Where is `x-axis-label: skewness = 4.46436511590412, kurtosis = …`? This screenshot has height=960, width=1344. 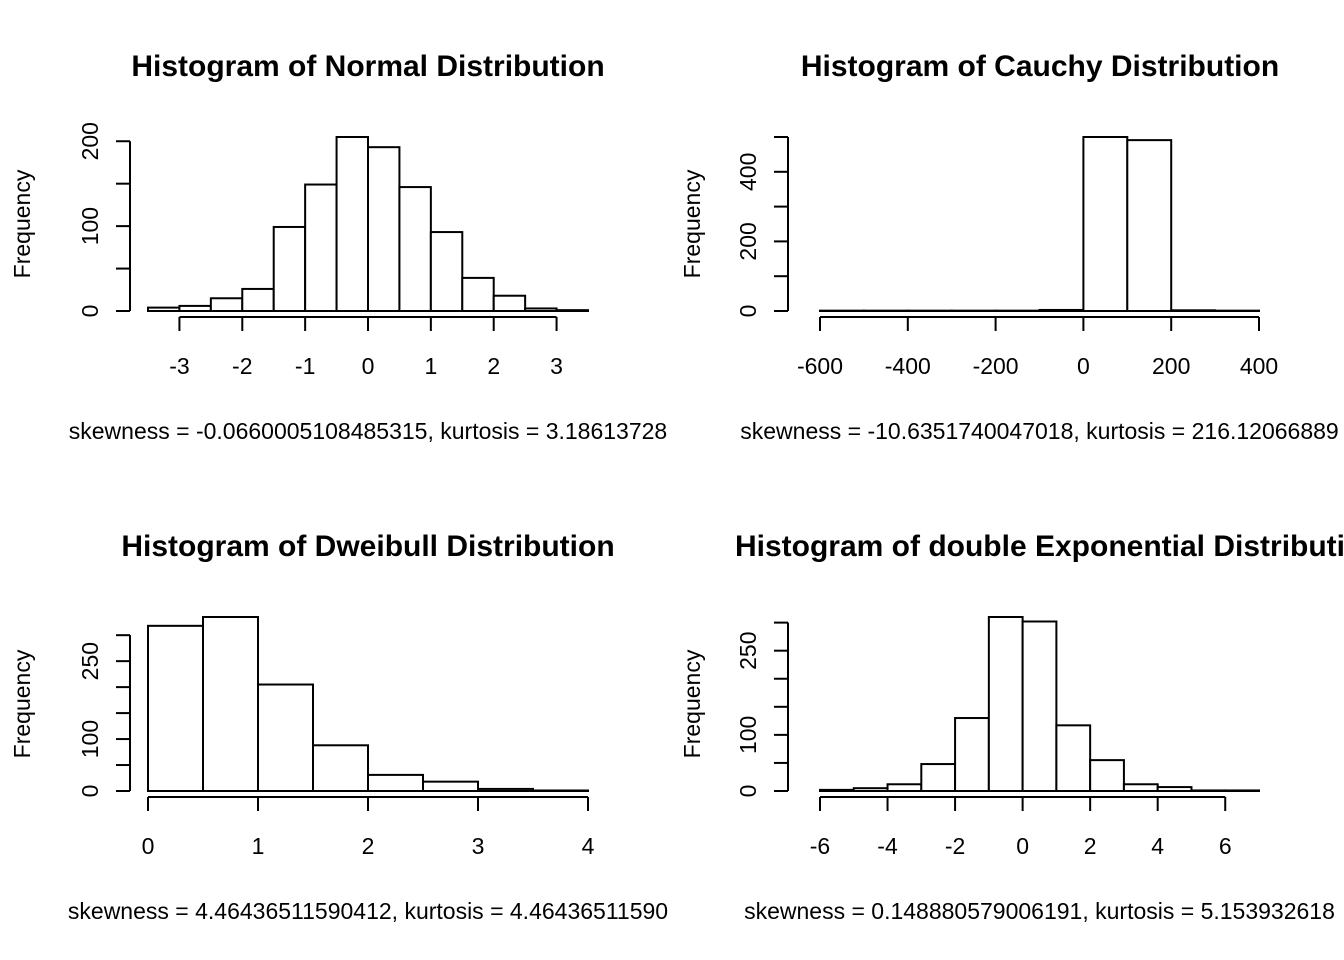 x-axis-label: skewness = 4.46436511590412, kurtosis = … is located at coordinates (368, 911).